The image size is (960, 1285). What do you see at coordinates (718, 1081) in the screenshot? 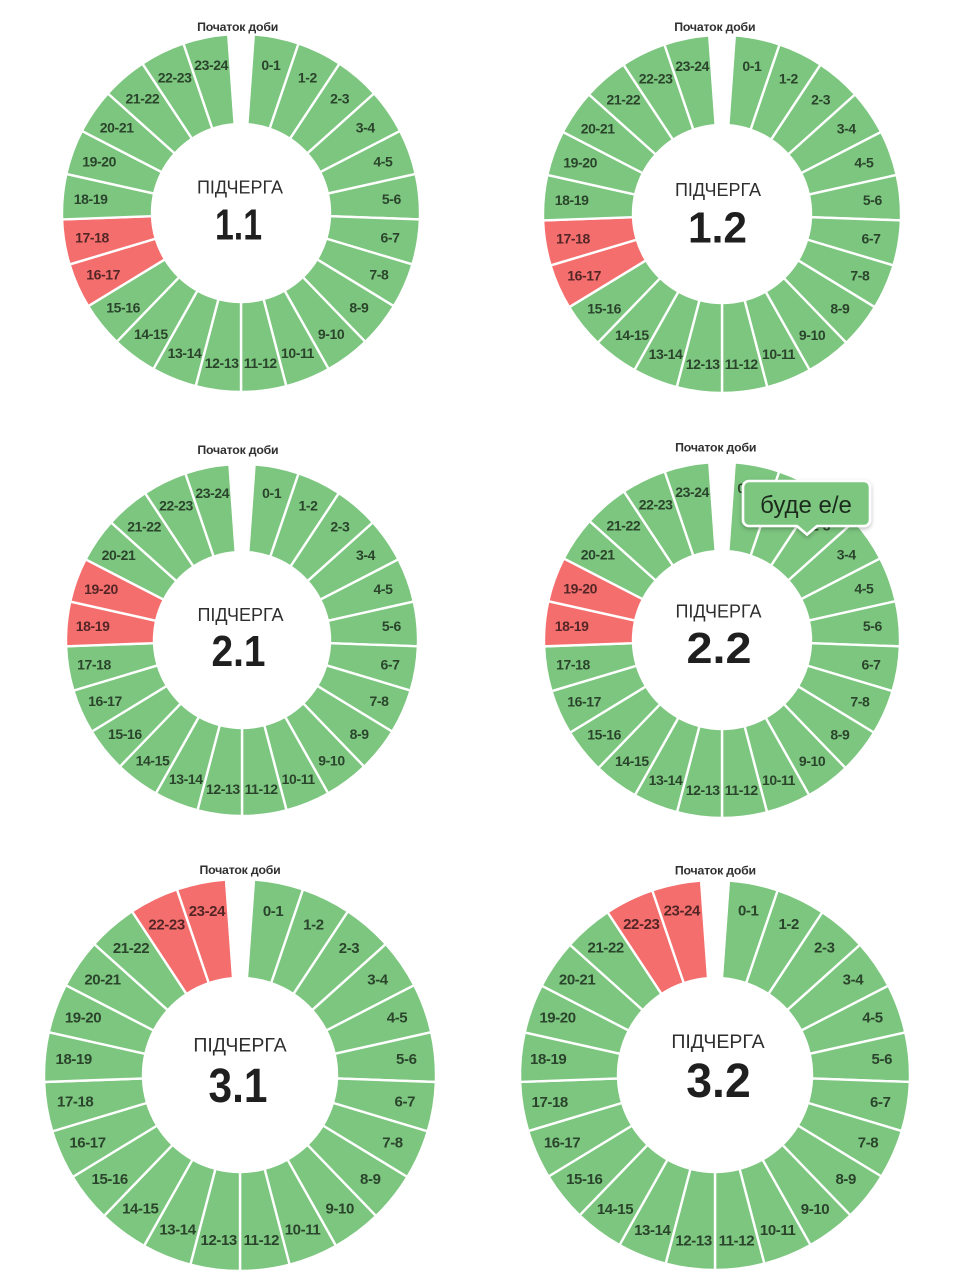
I see `svg-text: 3.2` at bounding box center [718, 1081].